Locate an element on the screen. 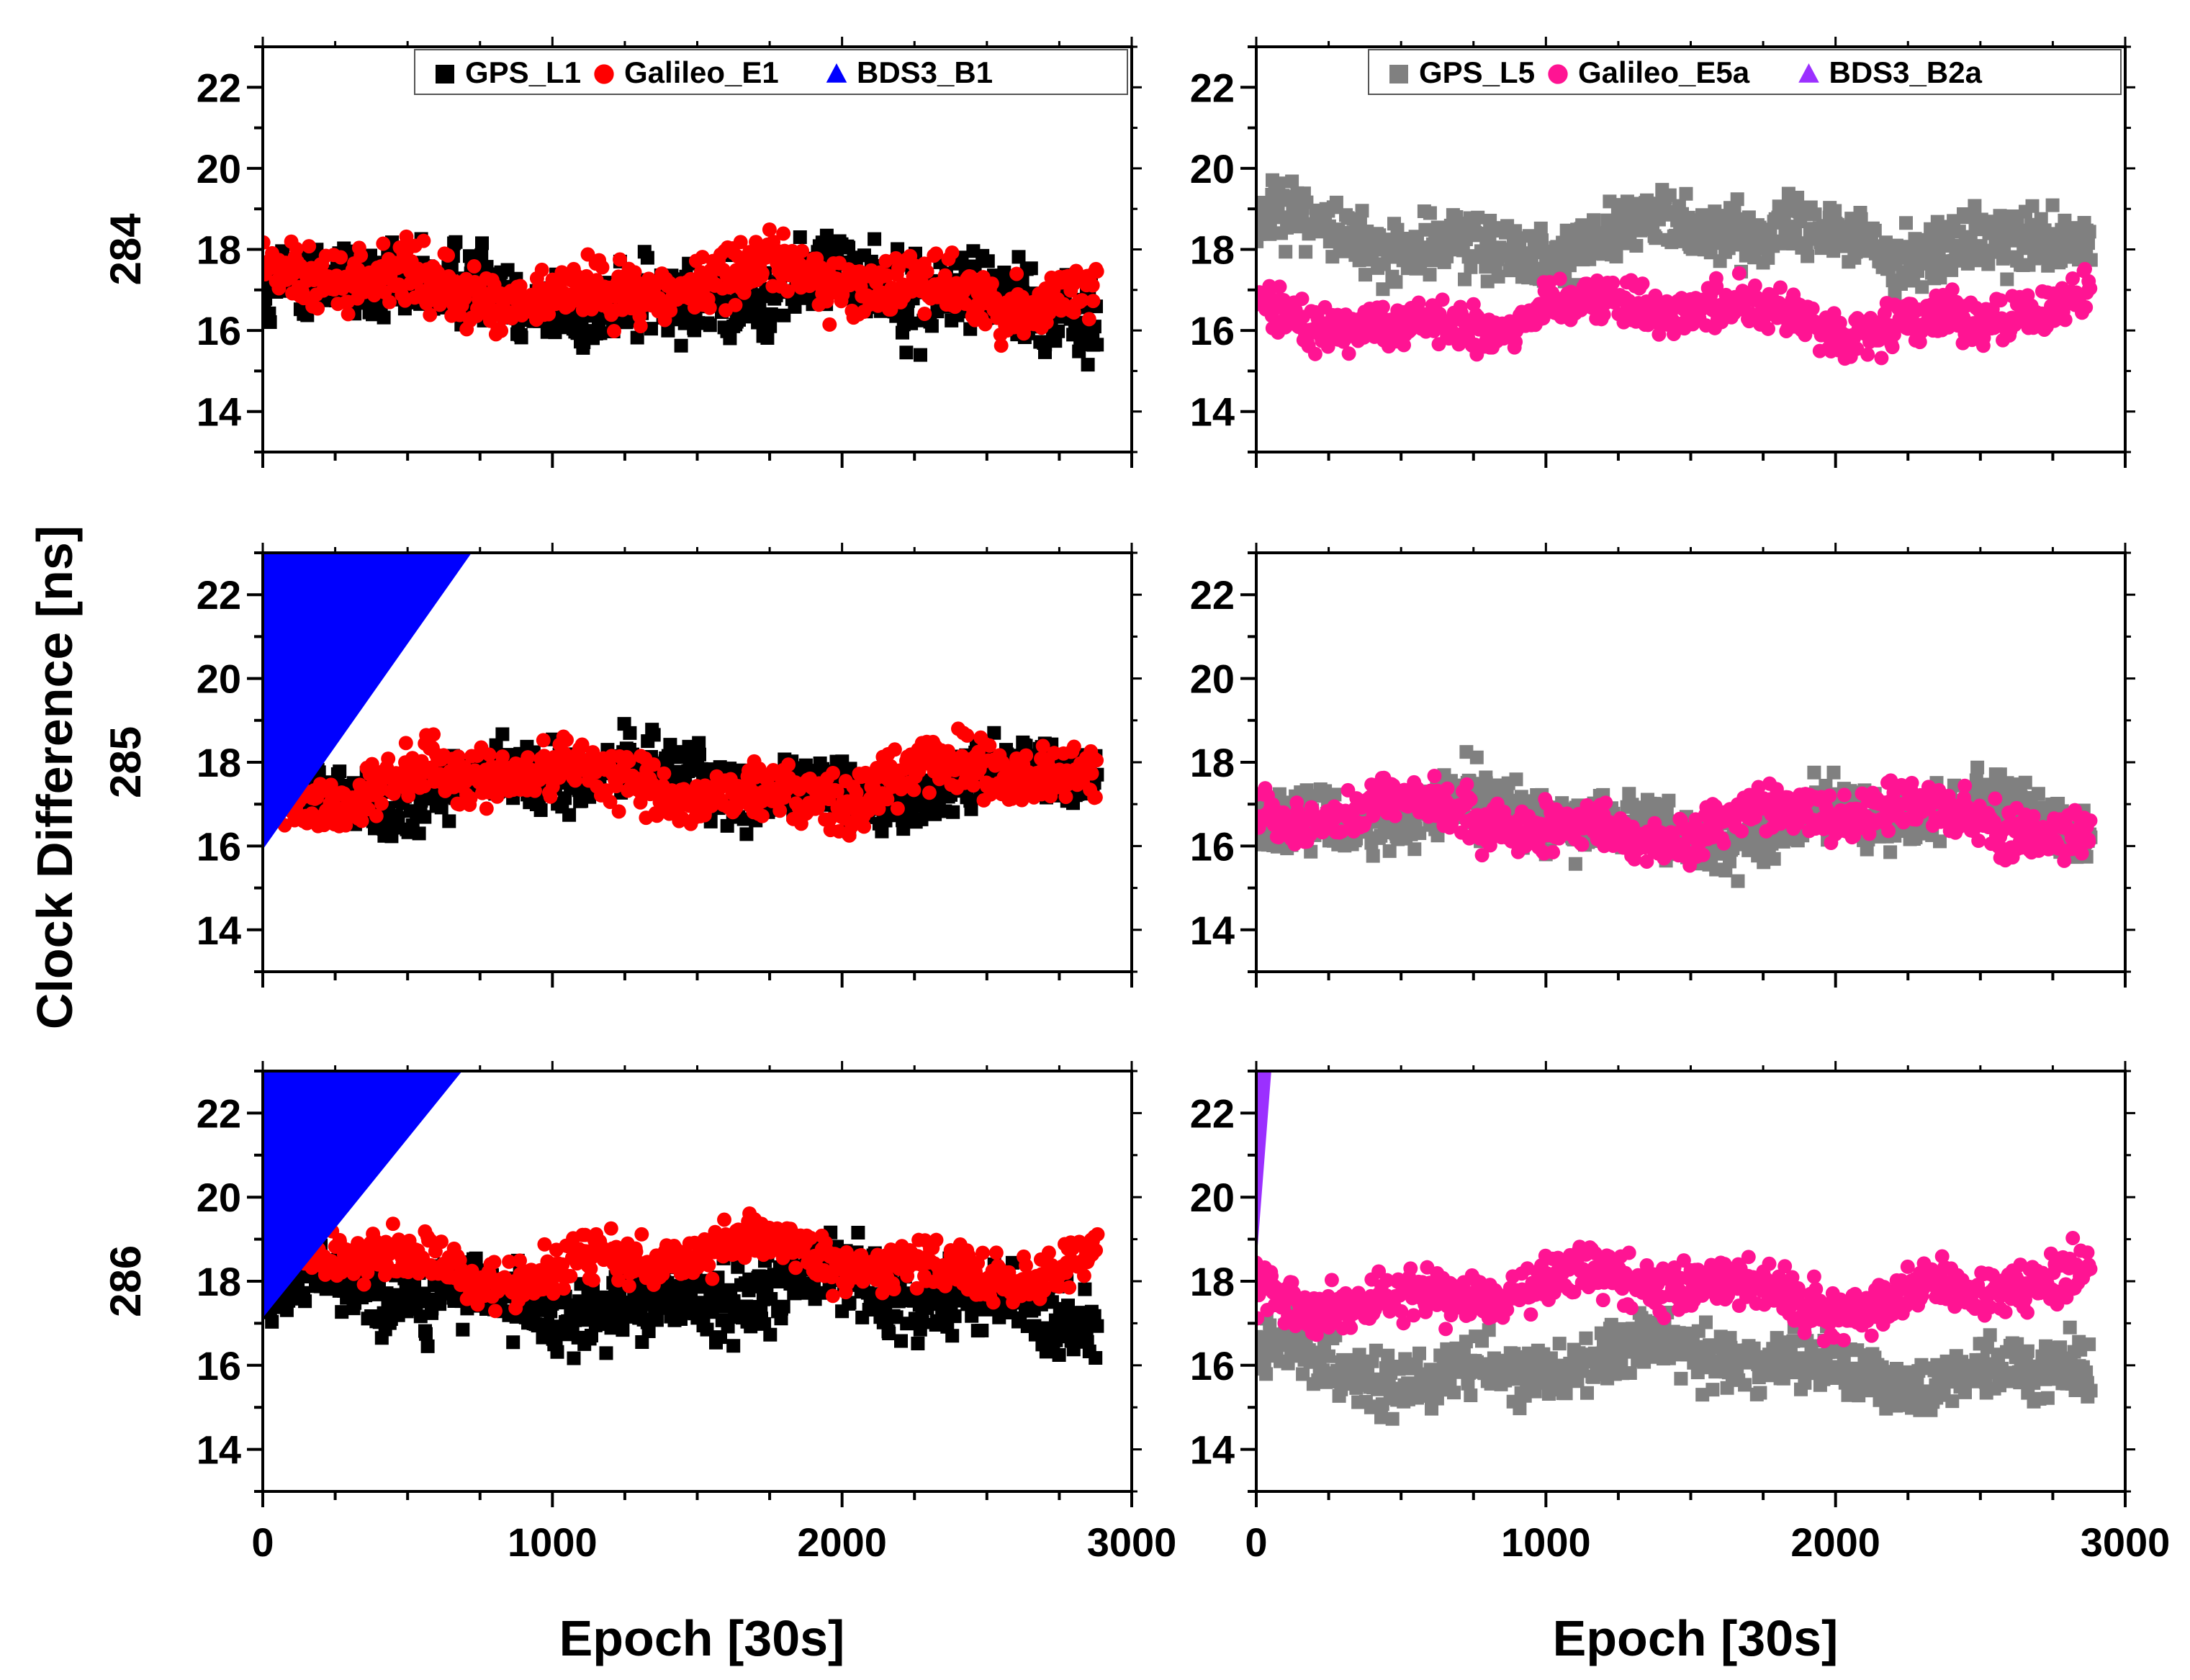 The width and height of the screenshot is (2190, 1680). y-axis-title: Clock Difference [ns] is located at coordinates (55, 777).